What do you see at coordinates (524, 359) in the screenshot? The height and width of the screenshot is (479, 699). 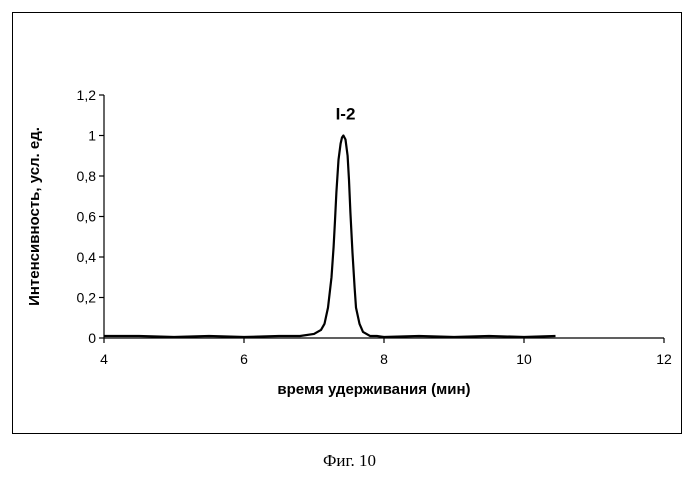 I see `x-tick-label: 10` at bounding box center [524, 359].